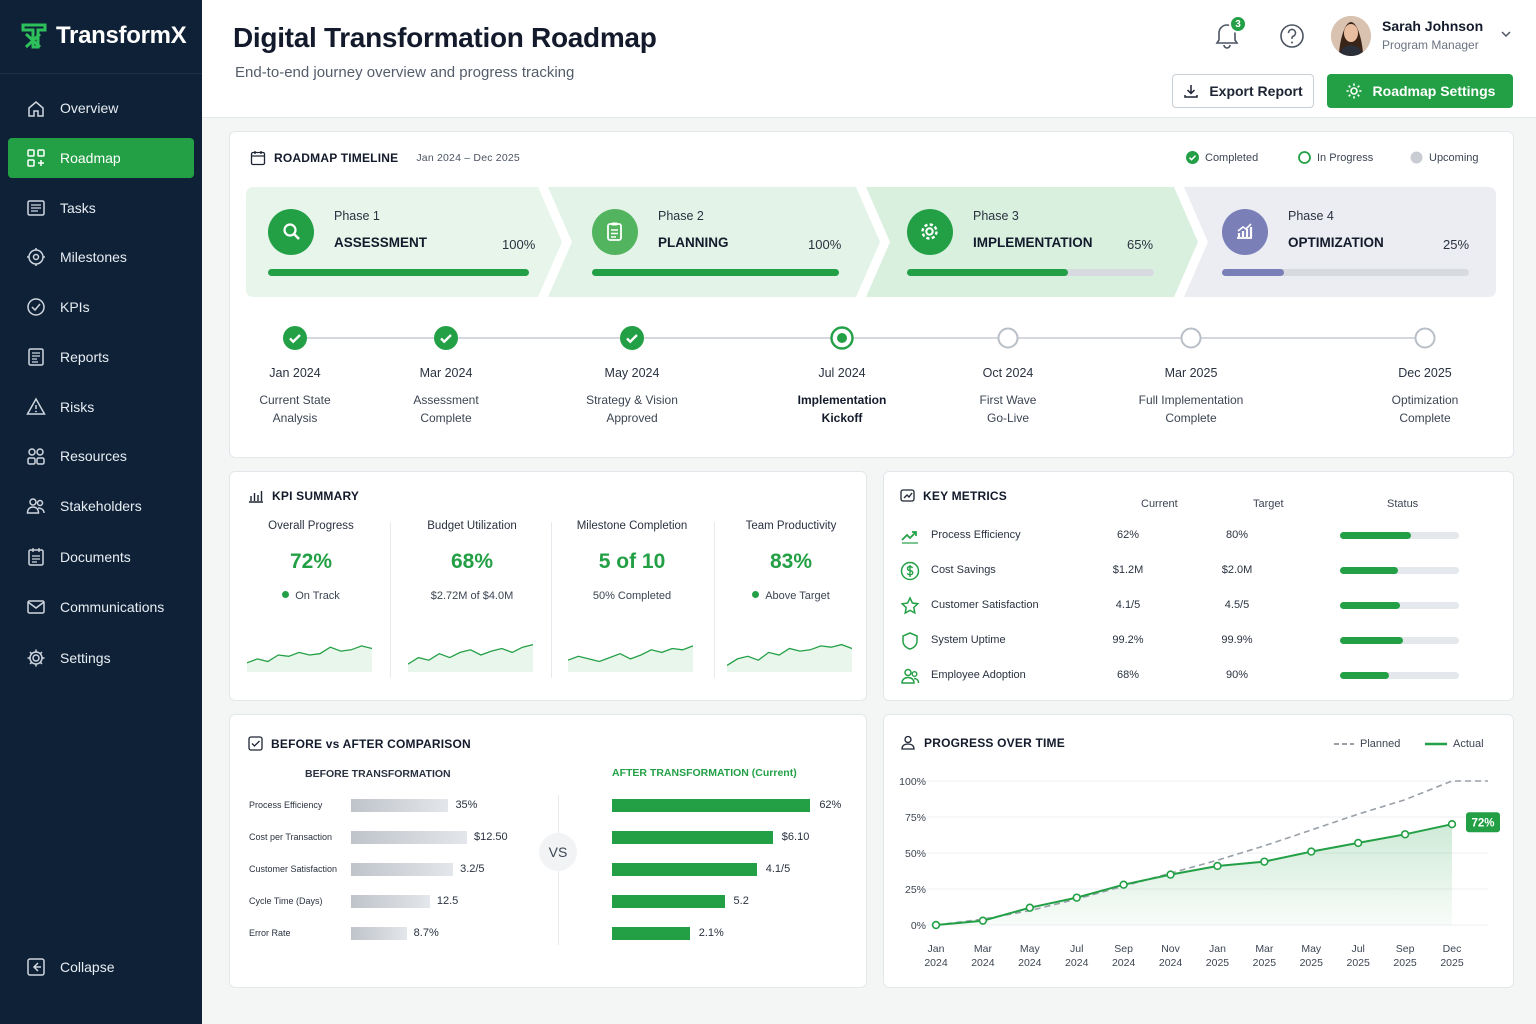 This screenshot has width=1536, height=1024. What do you see at coordinates (101, 357) in the screenshot?
I see `sidebar-item-reports: Reports` at bounding box center [101, 357].